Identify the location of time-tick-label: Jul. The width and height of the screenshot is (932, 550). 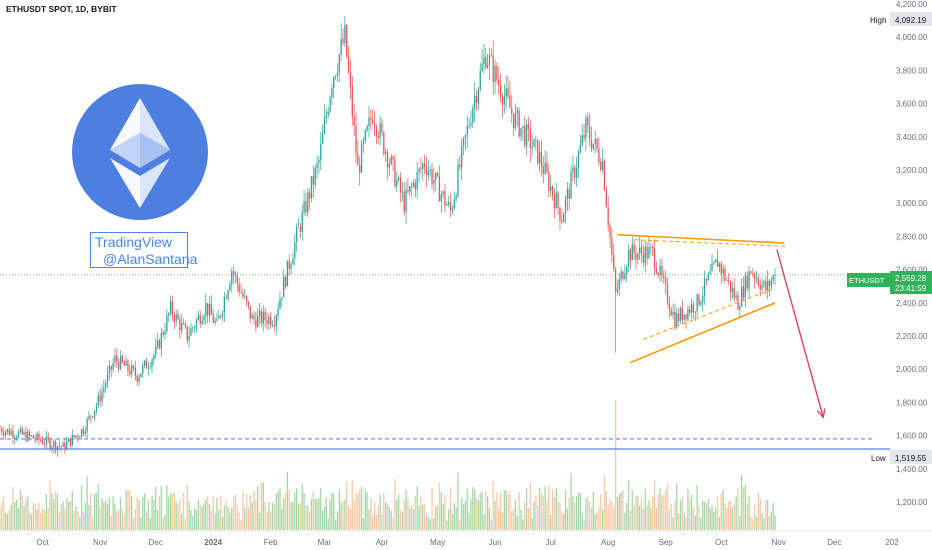
(551, 542).